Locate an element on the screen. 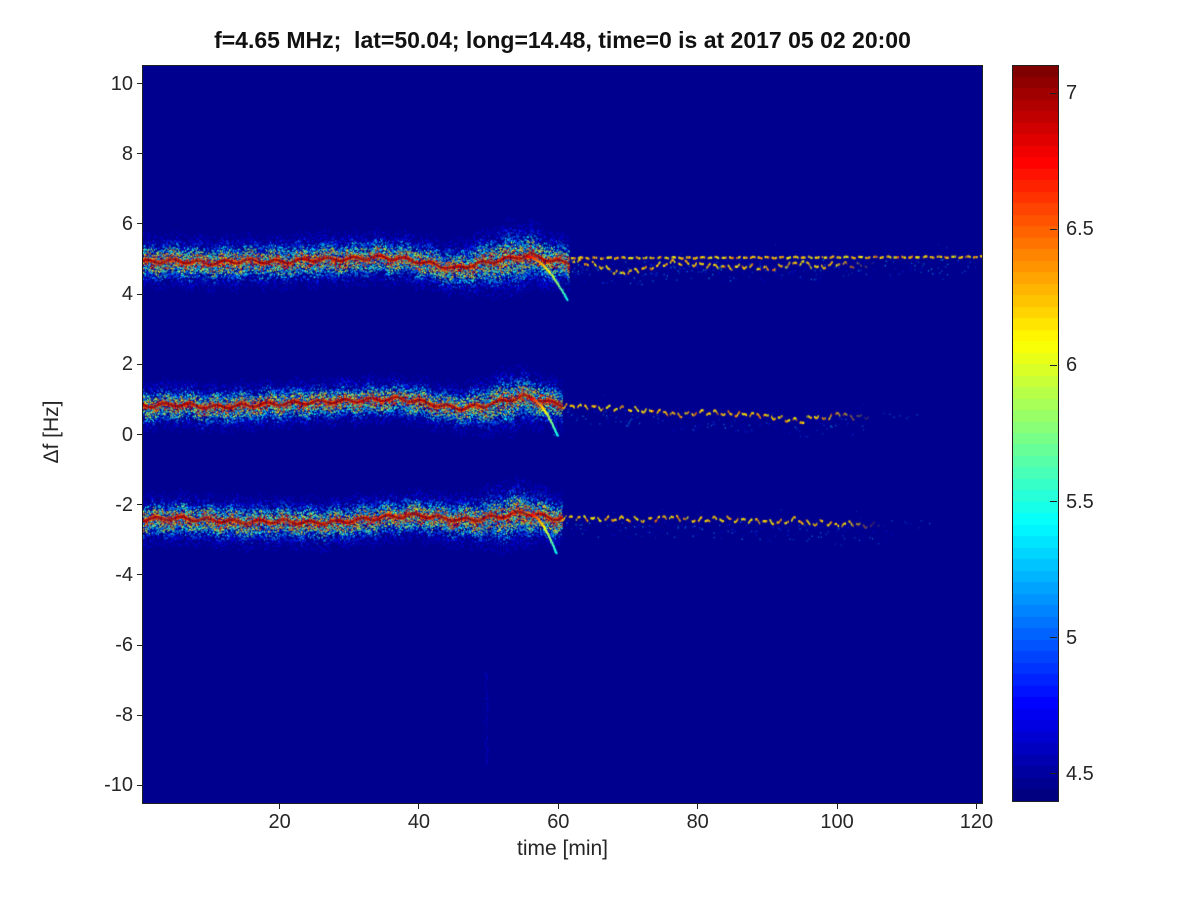  y-tick-label: -8 is located at coordinates (124, 715).